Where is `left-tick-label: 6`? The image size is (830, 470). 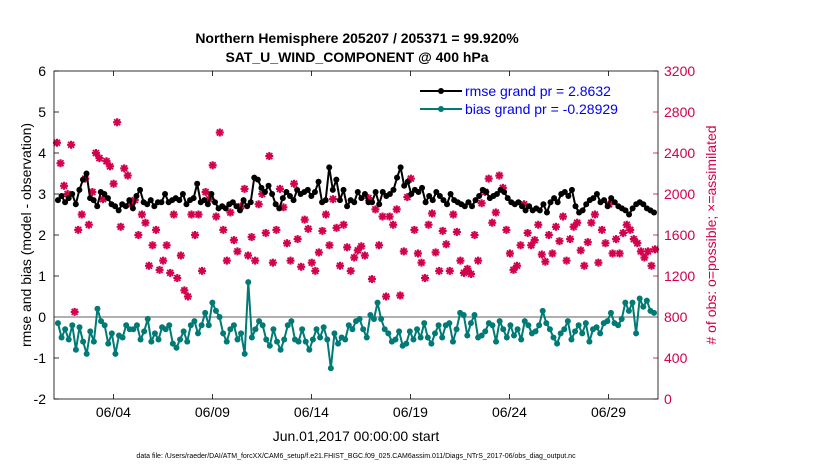
left-tick-label: 6 is located at coordinates (42, 71).